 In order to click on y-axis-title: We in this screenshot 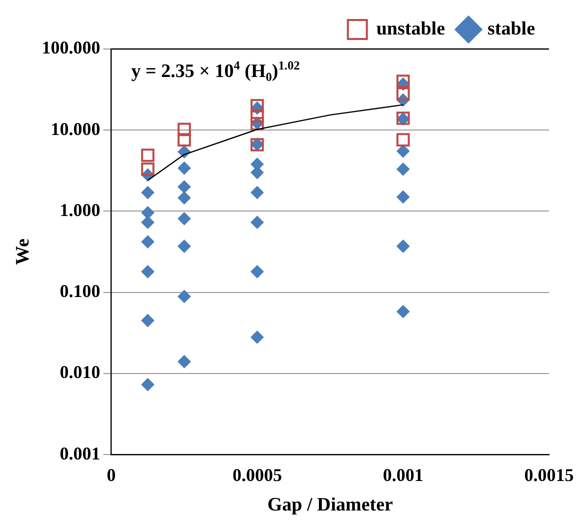, I will do `click(23, 251)`.